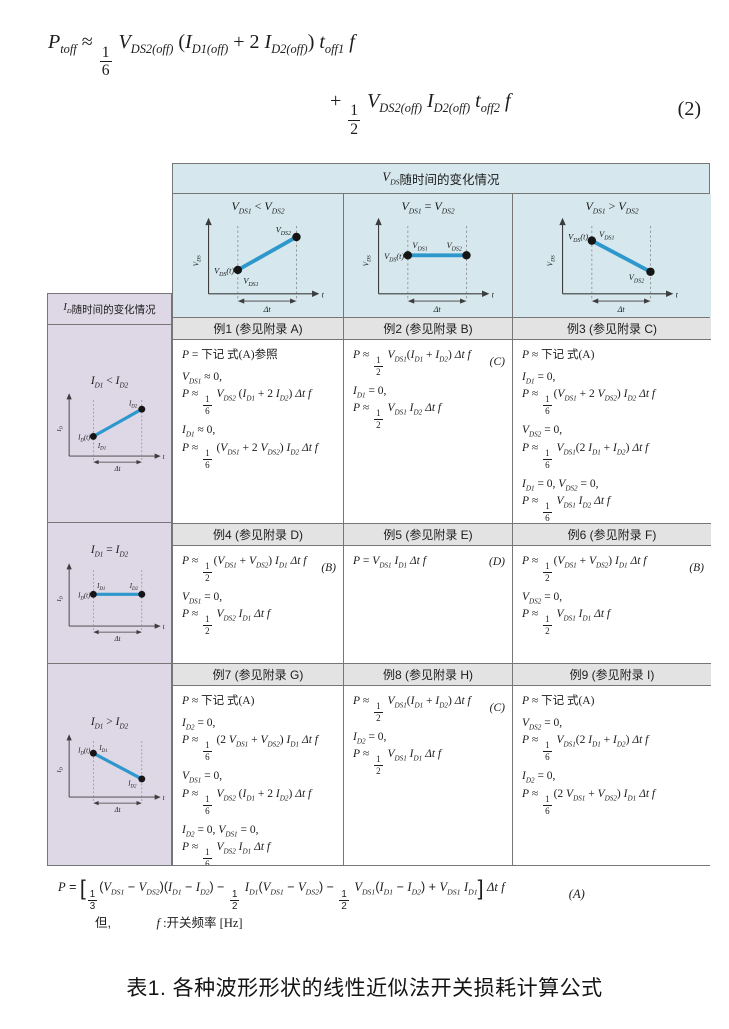 The image size is (729, 1029). I want to click on example-cell-title: 例5 (参见附录 E), so click(428, 535).